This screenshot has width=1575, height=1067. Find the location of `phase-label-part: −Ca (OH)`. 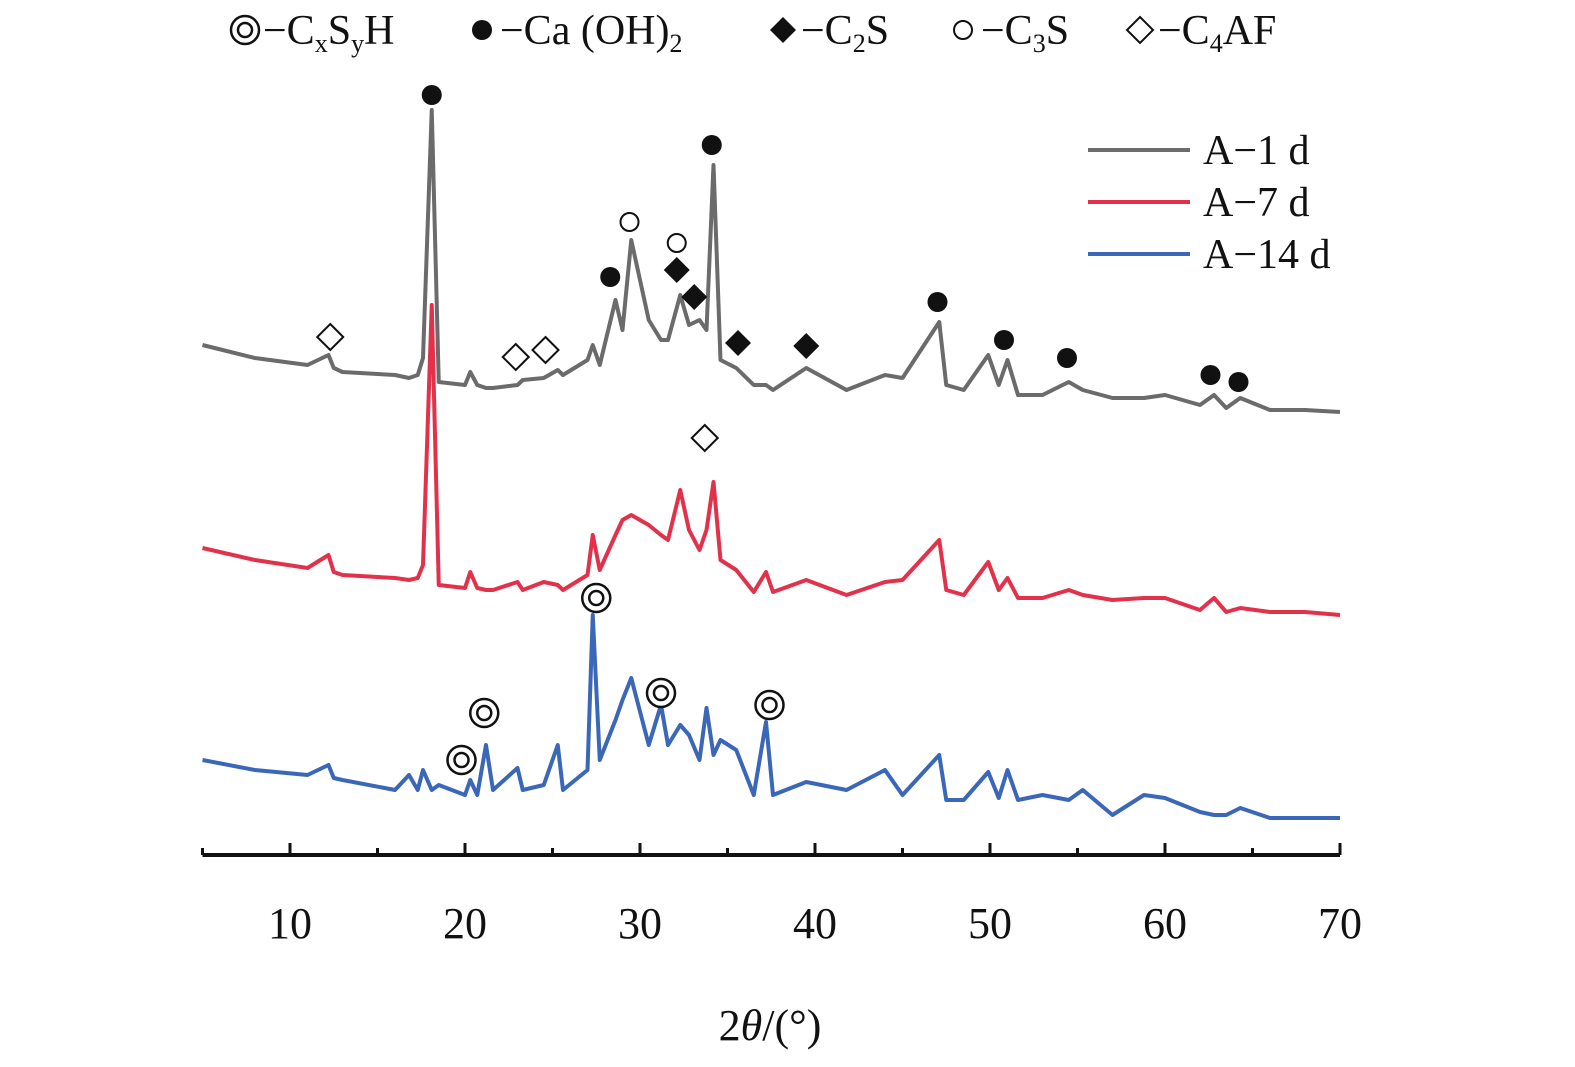

phase-label-part: −Ca (OH) is located at coordinates (584, 31).